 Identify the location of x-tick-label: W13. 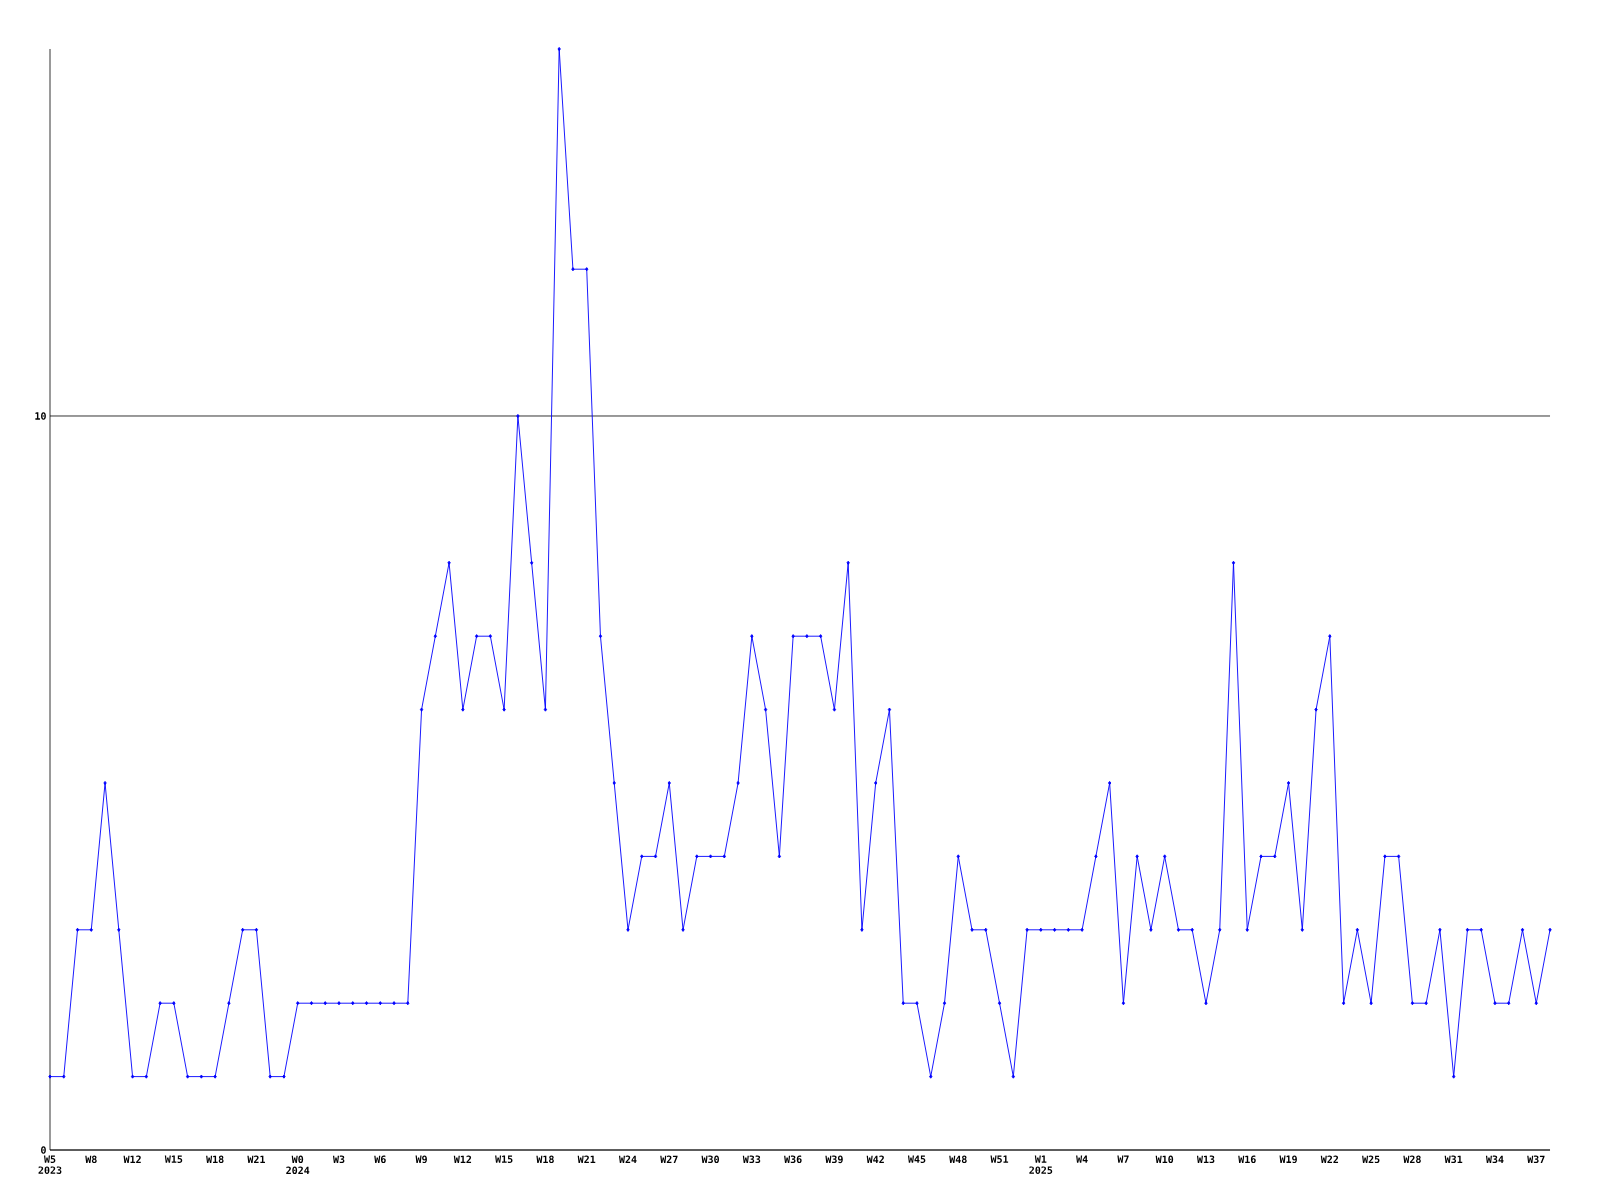
(1205, 1159).